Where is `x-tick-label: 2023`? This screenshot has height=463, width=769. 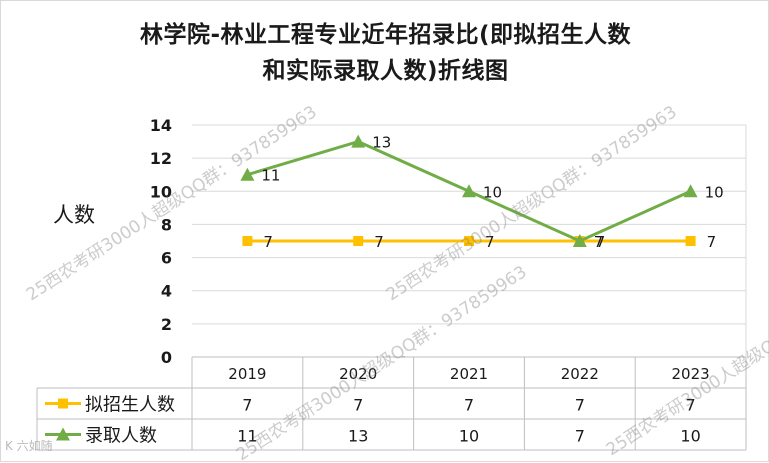
x-tick-label: 2023 is located at coordinates (691, 374).